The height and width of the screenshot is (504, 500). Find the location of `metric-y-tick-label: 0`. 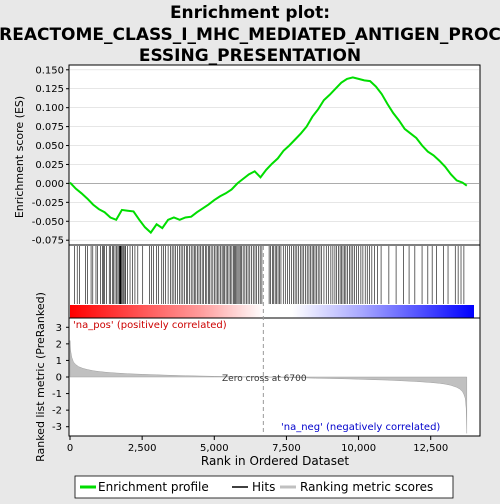

metric-y-tick-label: 0 is located at coordinates (59, 378).